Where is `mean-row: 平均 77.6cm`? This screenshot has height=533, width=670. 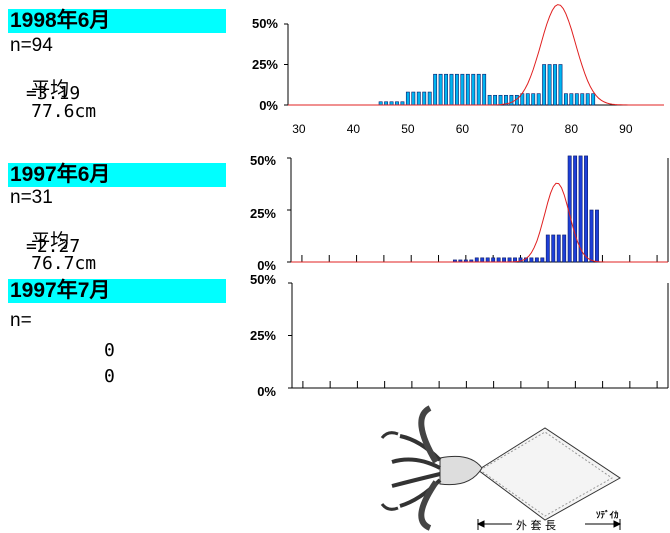
mean-row: 平均 77.6cm is located at coordinates (53, 101).